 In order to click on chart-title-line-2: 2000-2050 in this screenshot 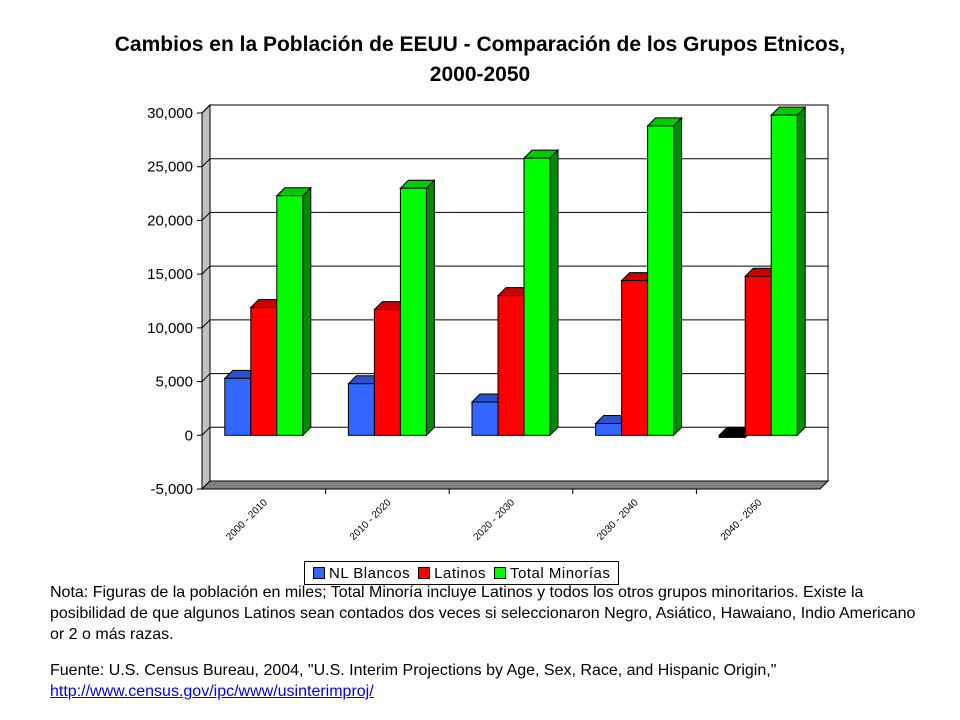, I will do `click(480, 74)`.